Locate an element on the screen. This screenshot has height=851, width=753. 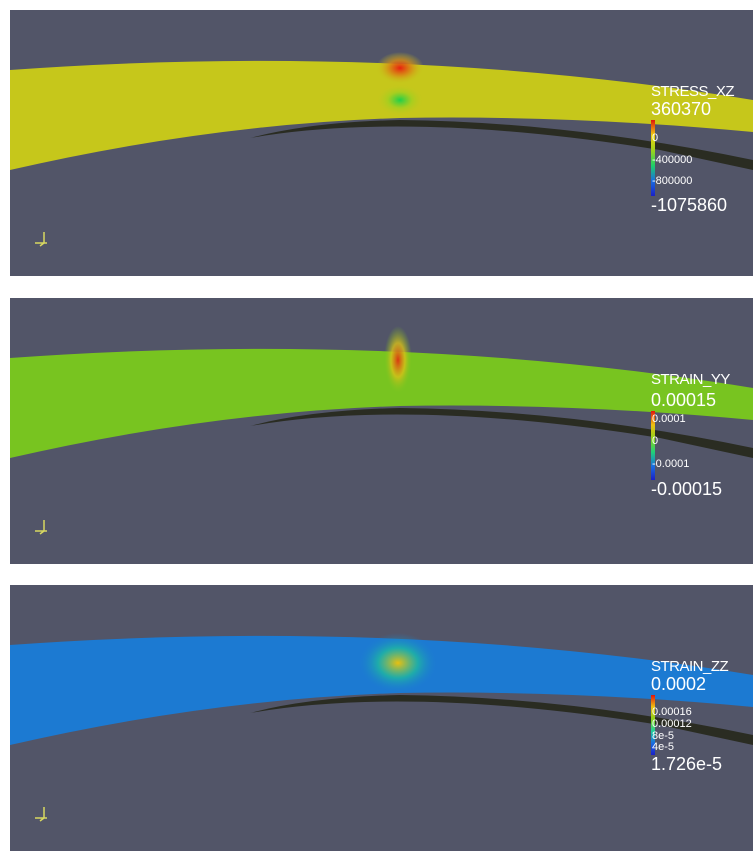
colorbar-tick: 8e-5 is located at coordinates (663, 736).